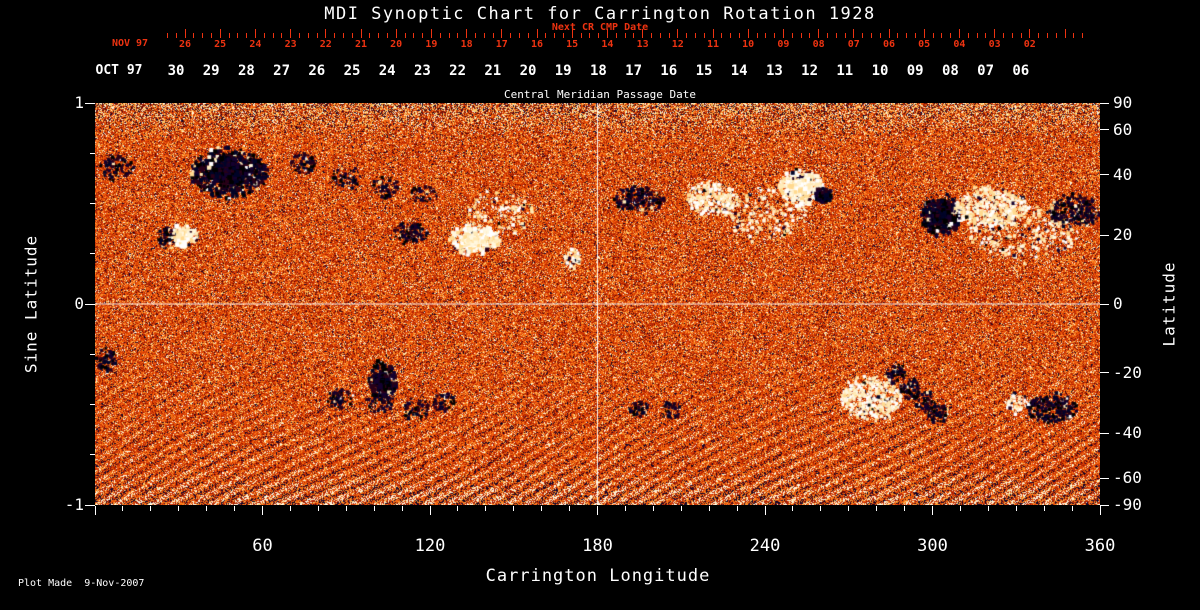  I want to click on cmp-date-label: 30, so click(176, 71).